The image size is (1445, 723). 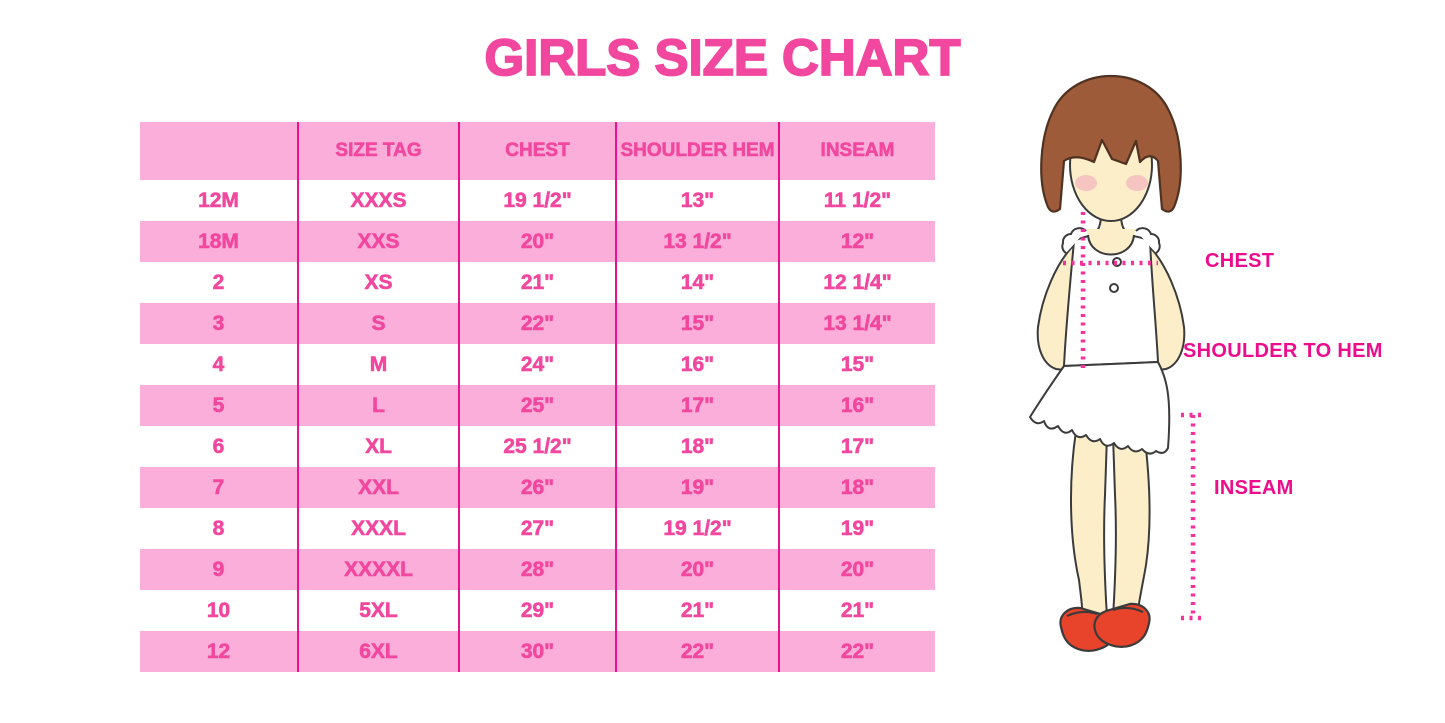 I want to click on table-cell: XXS, so click(x=377, y=241).